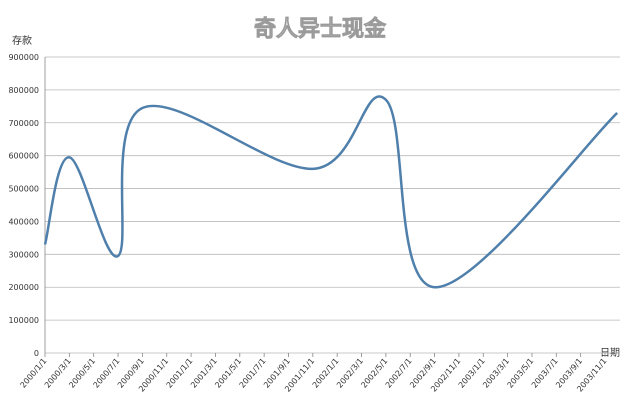  I want to click on y-tick-label: 300000, so click(23, 254).